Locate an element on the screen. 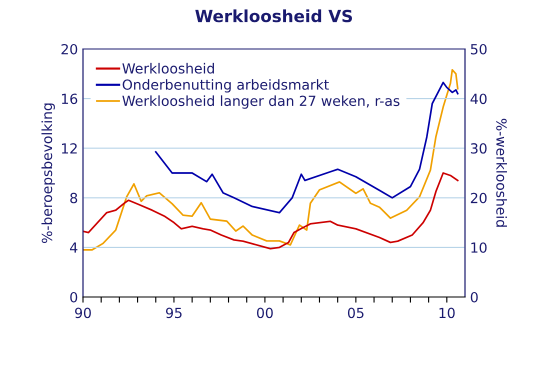 This screenshot has height=376, width=543. y2-tick-label: 0 is located at coordinates (474, 297).